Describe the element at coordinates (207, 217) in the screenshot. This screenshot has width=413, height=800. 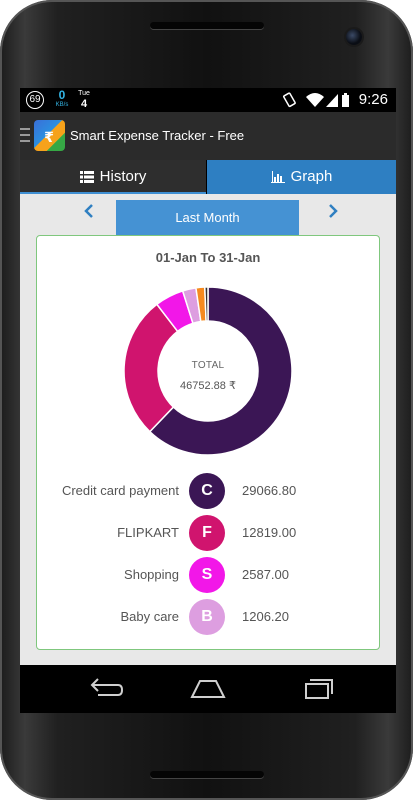
I see `period-selector: Last Month` at that location.